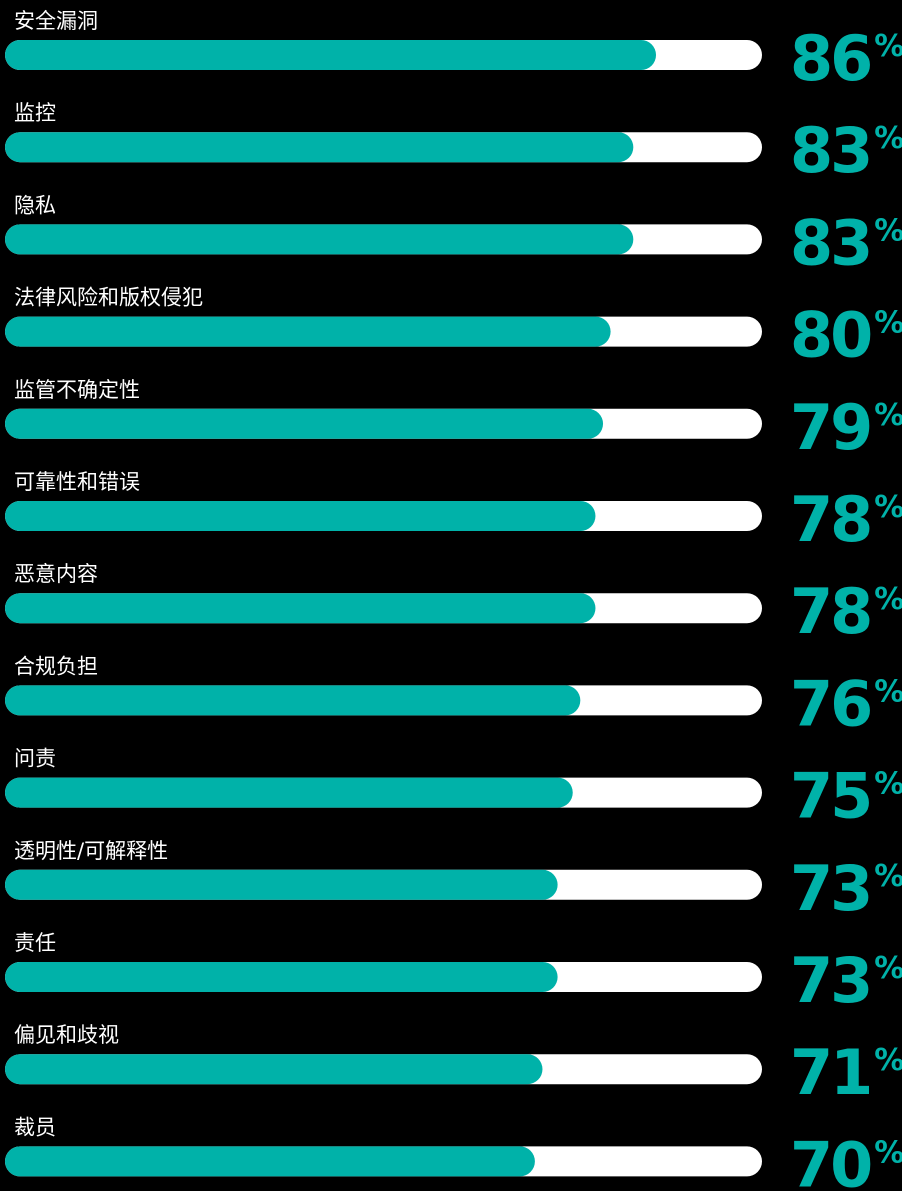 The height and width of the screenshot is (1191, 902). What do you see at coordinates (66, 1035) in the screenshot?
I see `category-label: 偏见和歧视` at bounding box center [66, 1035].